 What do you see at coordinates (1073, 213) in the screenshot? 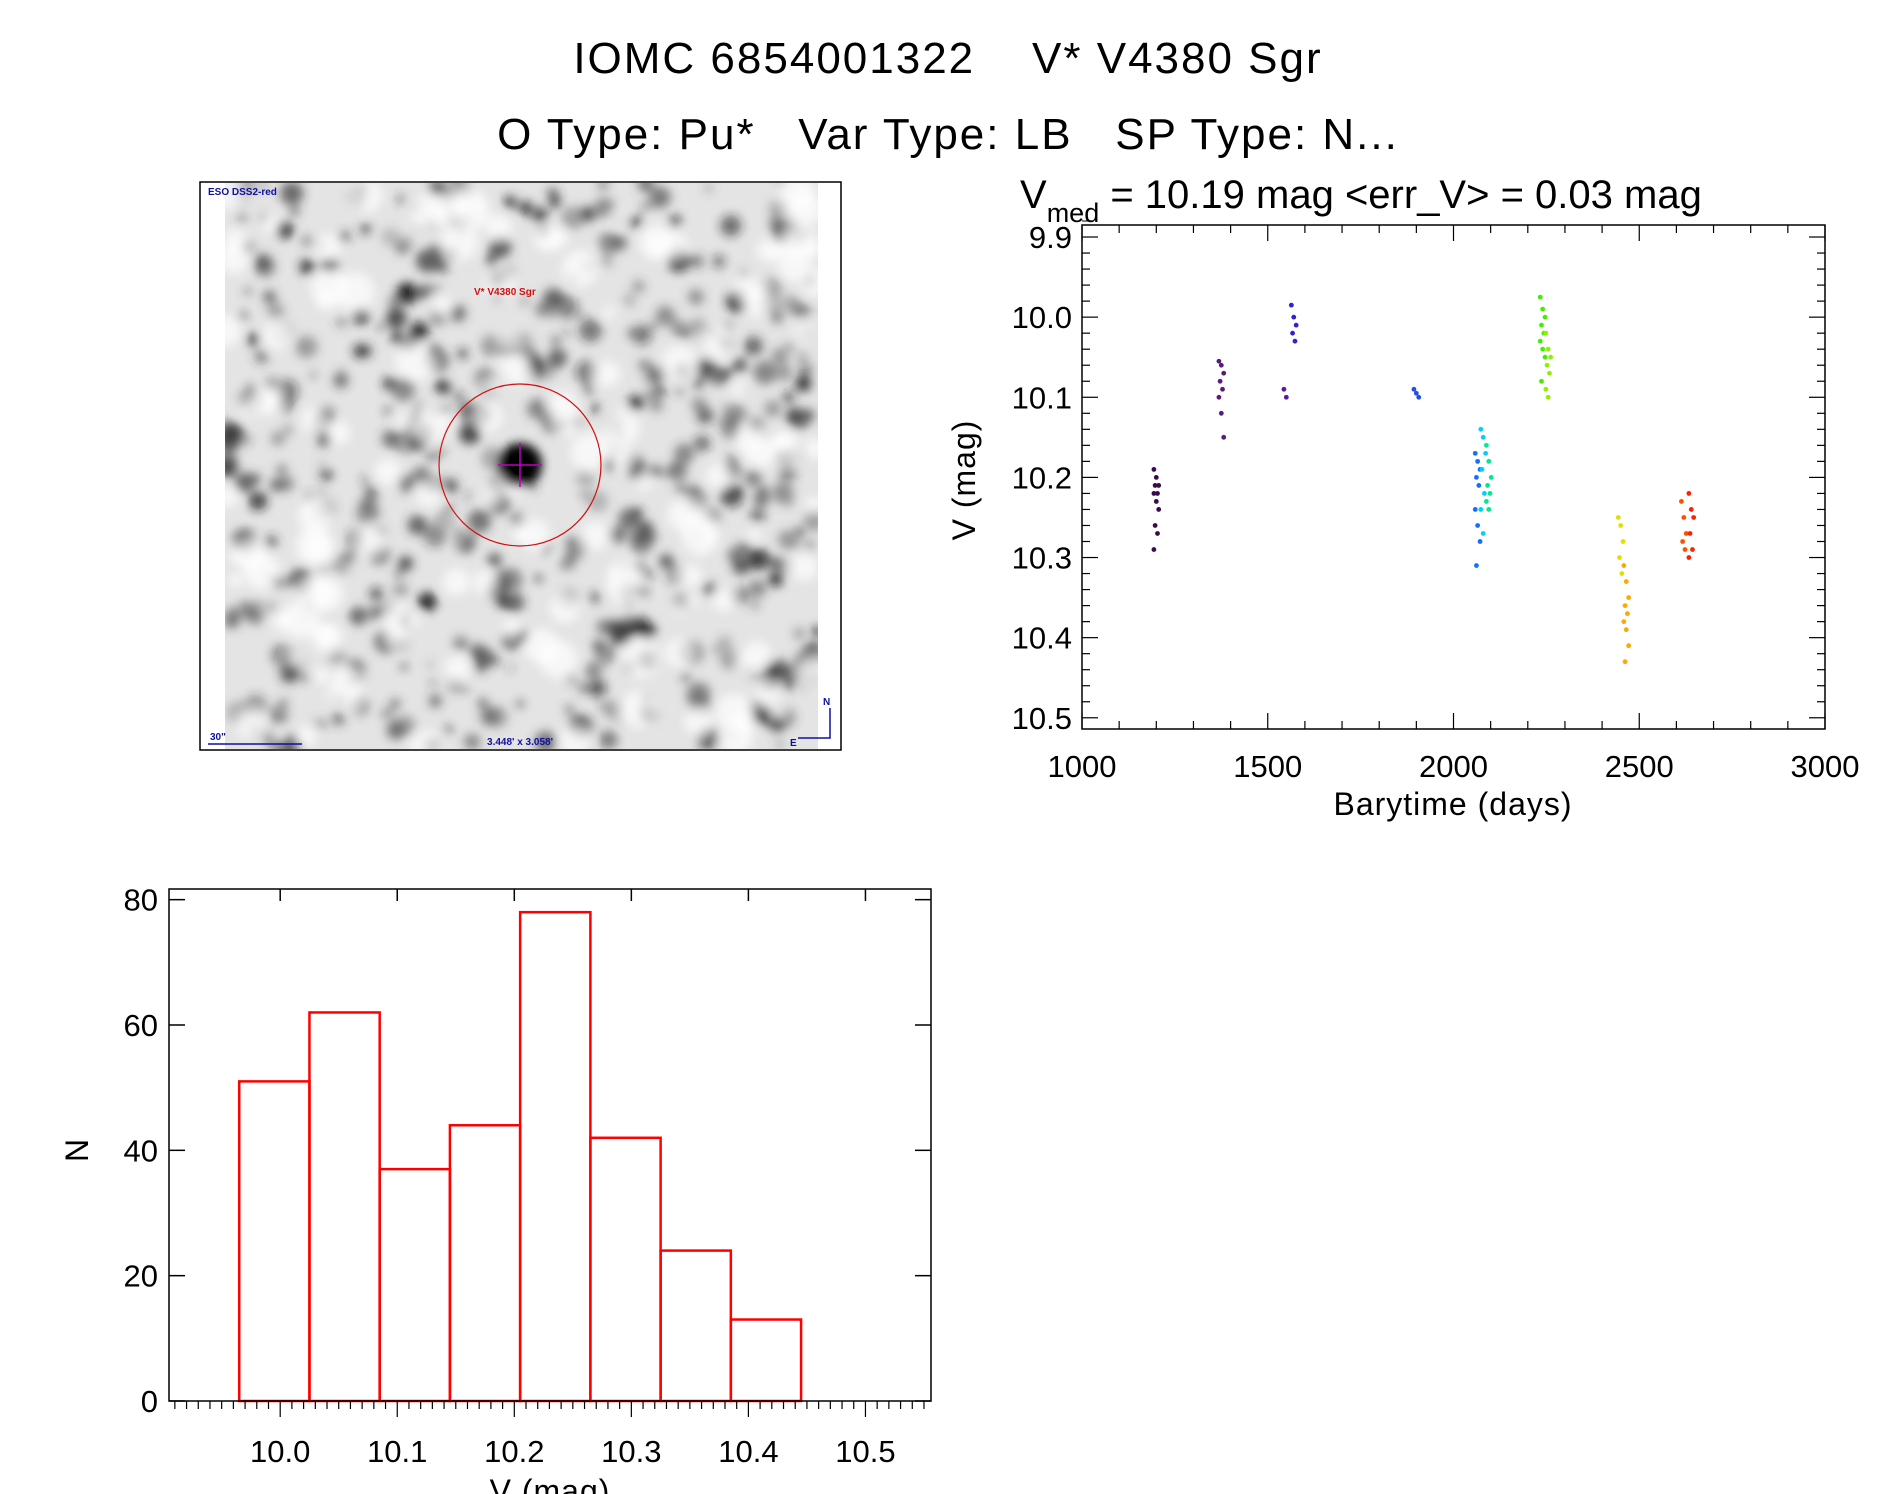
I see `title-subscript: med` at bounding box center [1073, 213].